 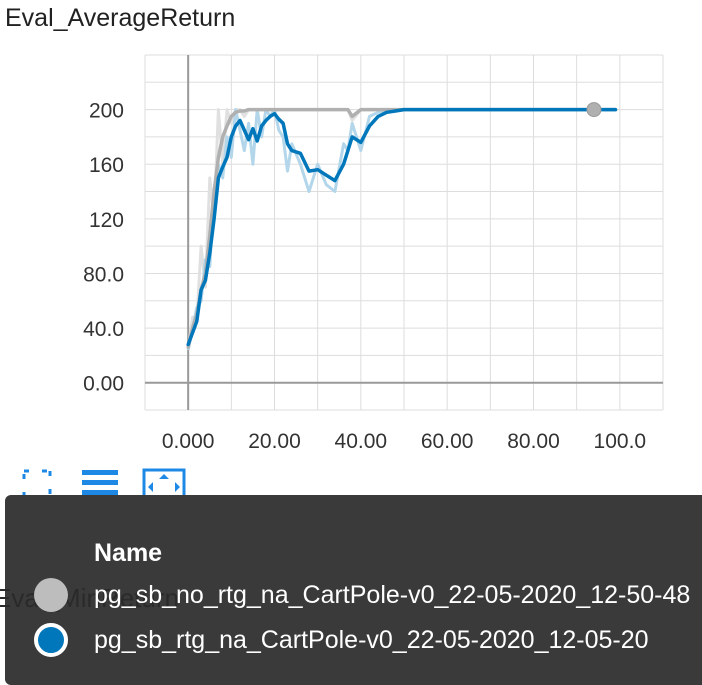 I want to click on y-tick-label: 200, so click(x=106, y=111).